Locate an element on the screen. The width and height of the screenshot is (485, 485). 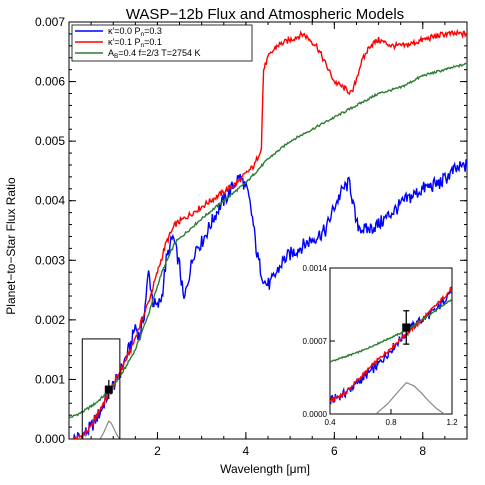
y-tick-label: 0.006 is located at coordinates (50, 82).